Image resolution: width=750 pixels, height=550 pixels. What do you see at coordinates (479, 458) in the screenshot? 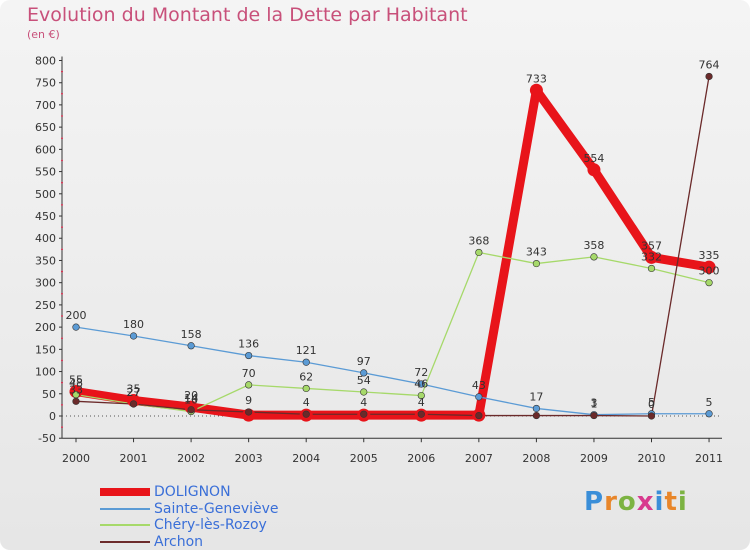
I see `x-tick-label: 2007` at bounding box center [479, 458].